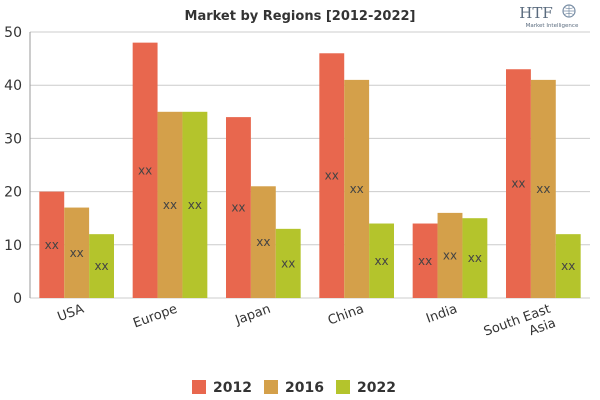  Describe the element at coordinates (199, 387) in the screenshot. I see `legend-swatch-2012` at that location.